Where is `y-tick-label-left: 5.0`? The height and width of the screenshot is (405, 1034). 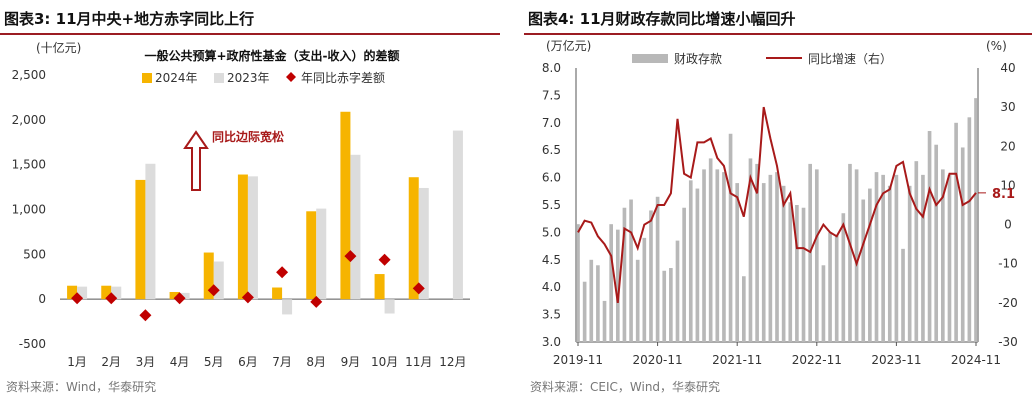
y-tick-label-left: 5.0 is located at coordinates (551, 232).